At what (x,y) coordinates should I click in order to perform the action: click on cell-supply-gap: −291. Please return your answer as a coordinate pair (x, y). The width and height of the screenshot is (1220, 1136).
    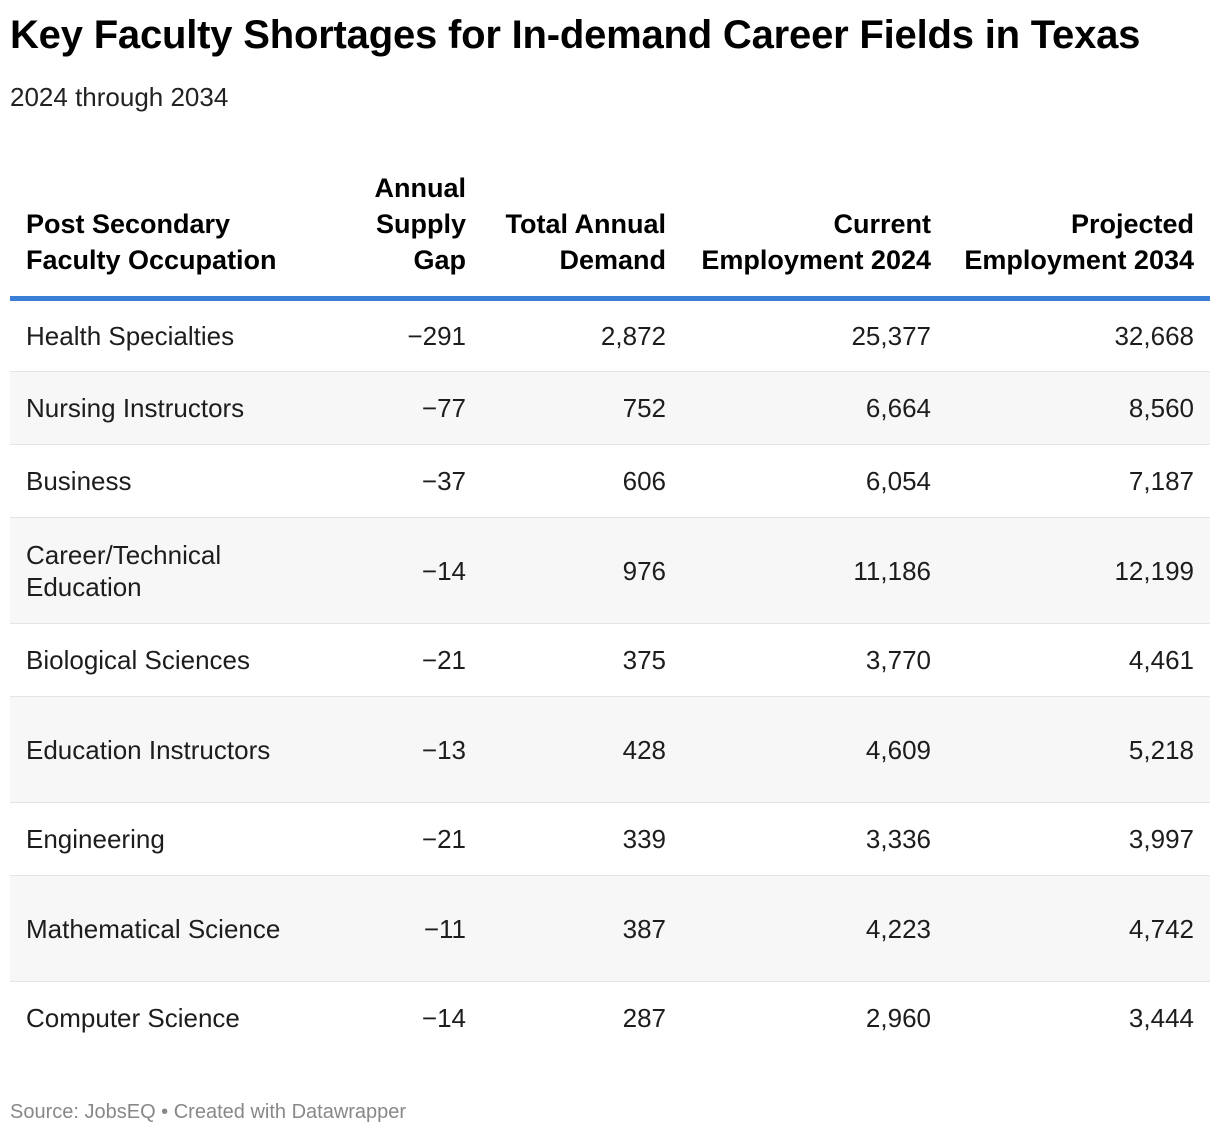
    Looking at the image, I should click on (396, 335).